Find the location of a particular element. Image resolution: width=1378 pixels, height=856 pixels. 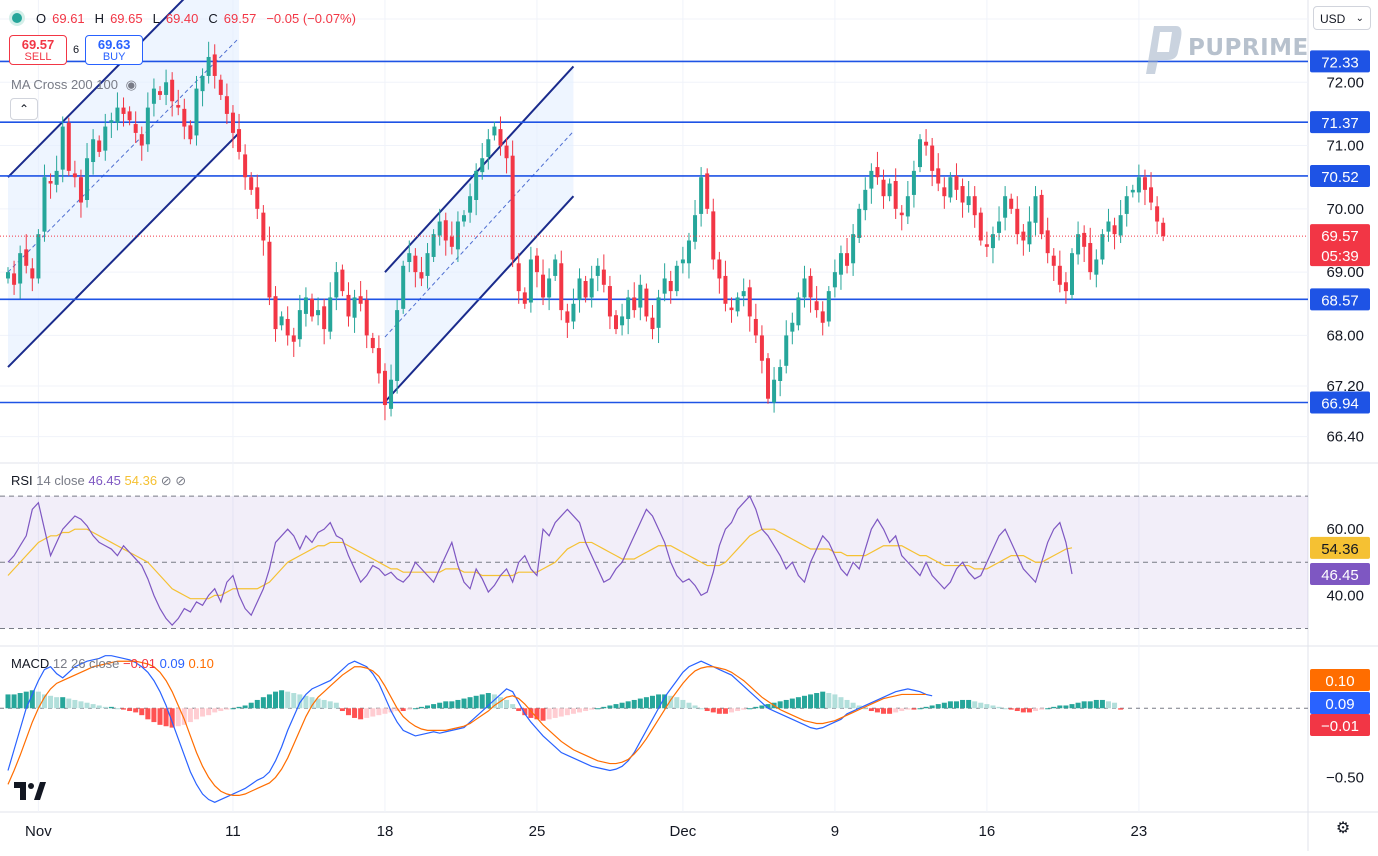

x-tick-label: 16 is located at coordinates (987, 831).